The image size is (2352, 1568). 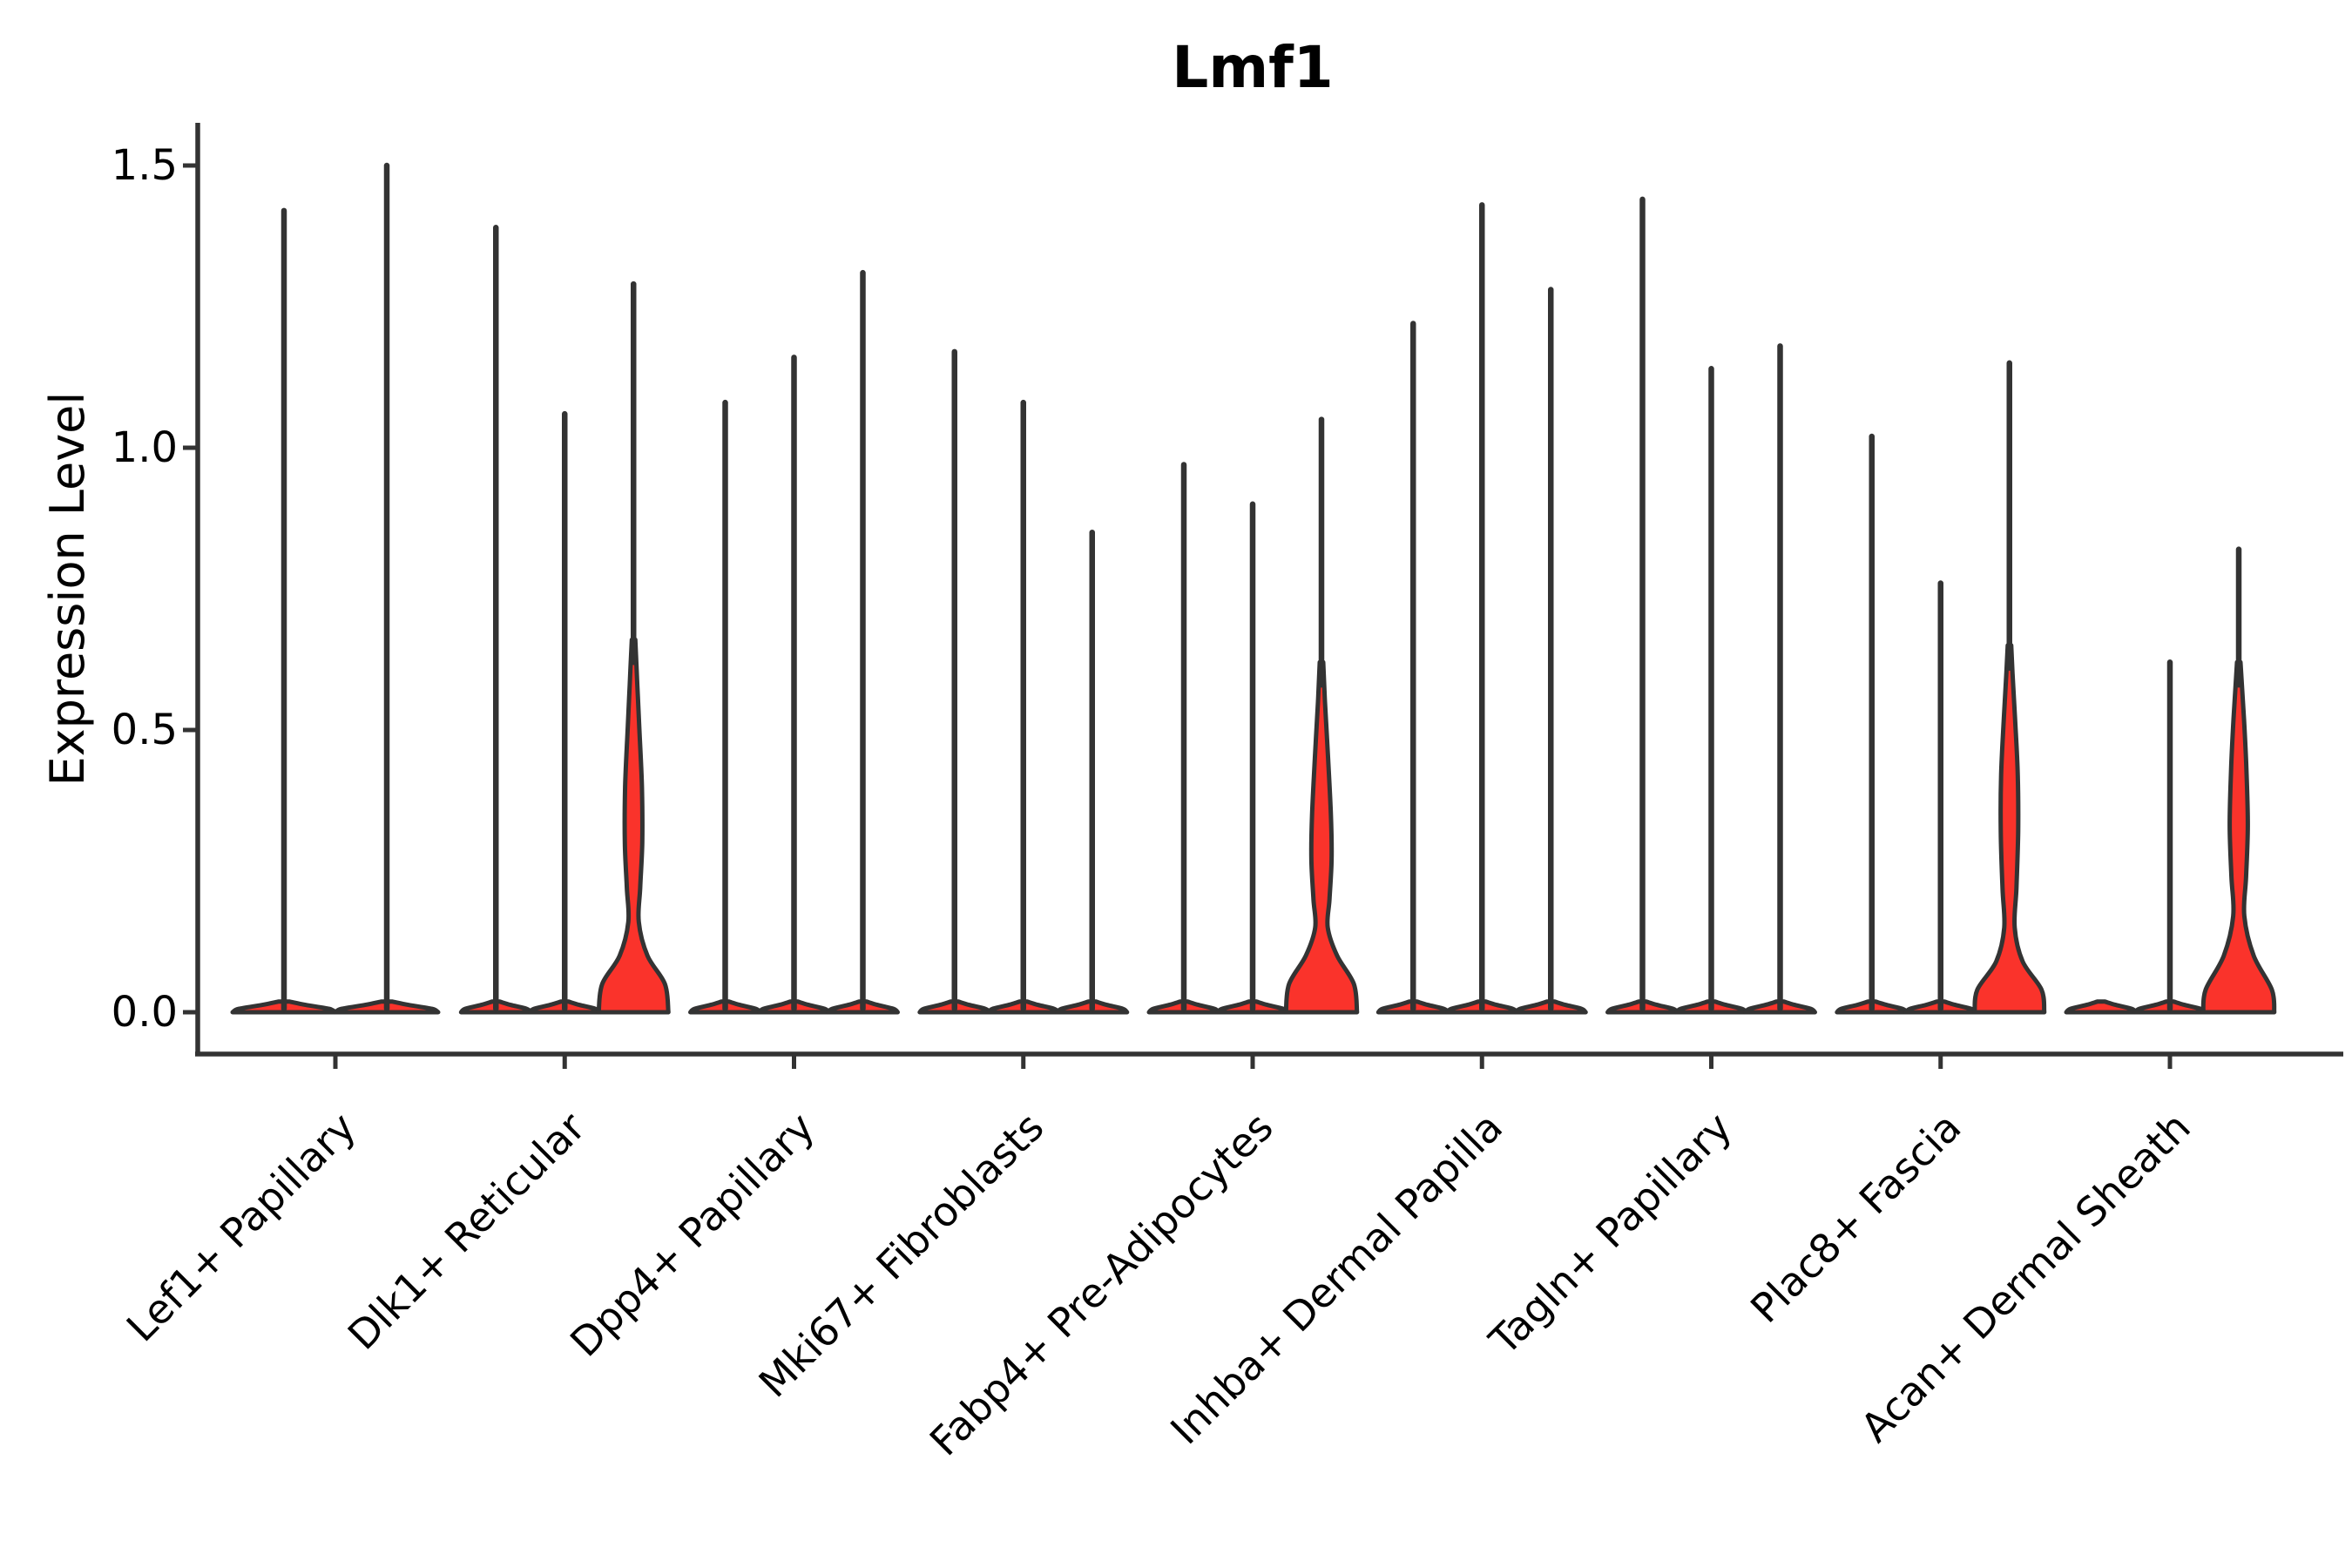 I want to click on y-tick-label: 0.5, so click(x=145, y=730).